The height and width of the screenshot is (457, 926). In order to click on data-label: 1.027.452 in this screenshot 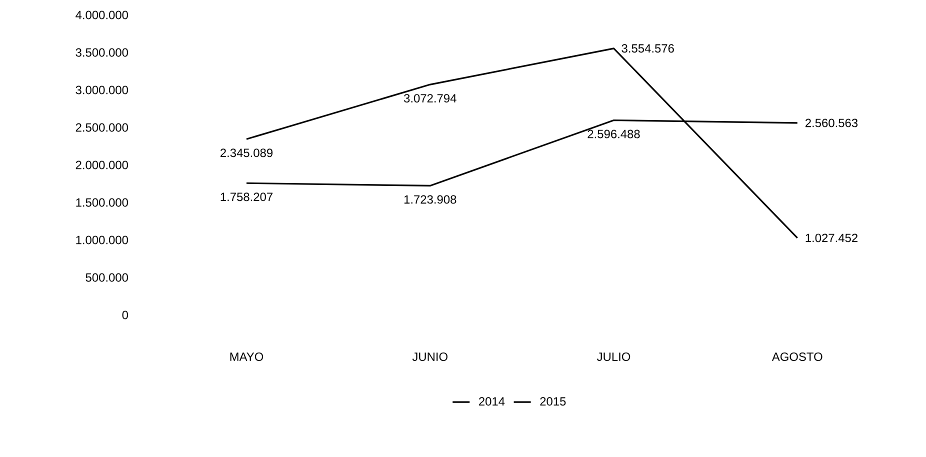, I will do `click(832, 238)`.